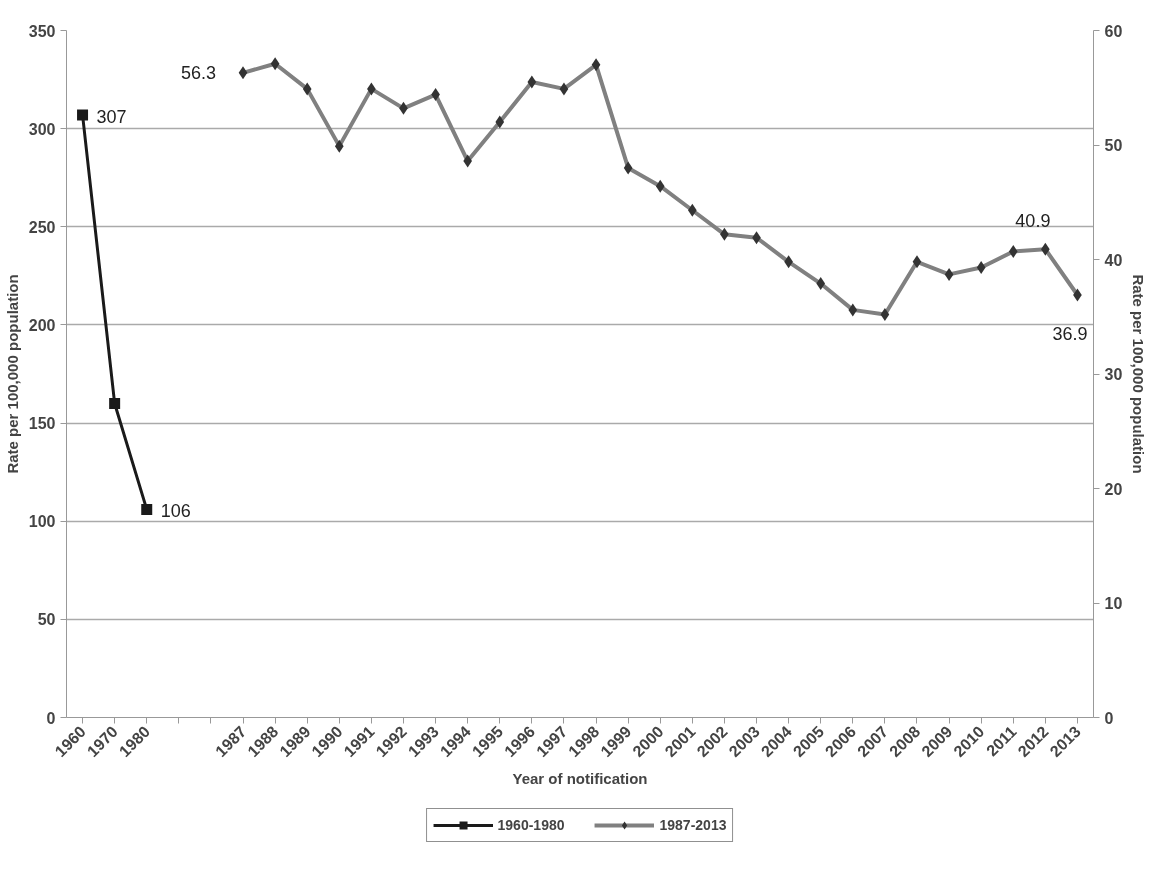  I want to click on y-tick-label: 100, so click(42, 522).